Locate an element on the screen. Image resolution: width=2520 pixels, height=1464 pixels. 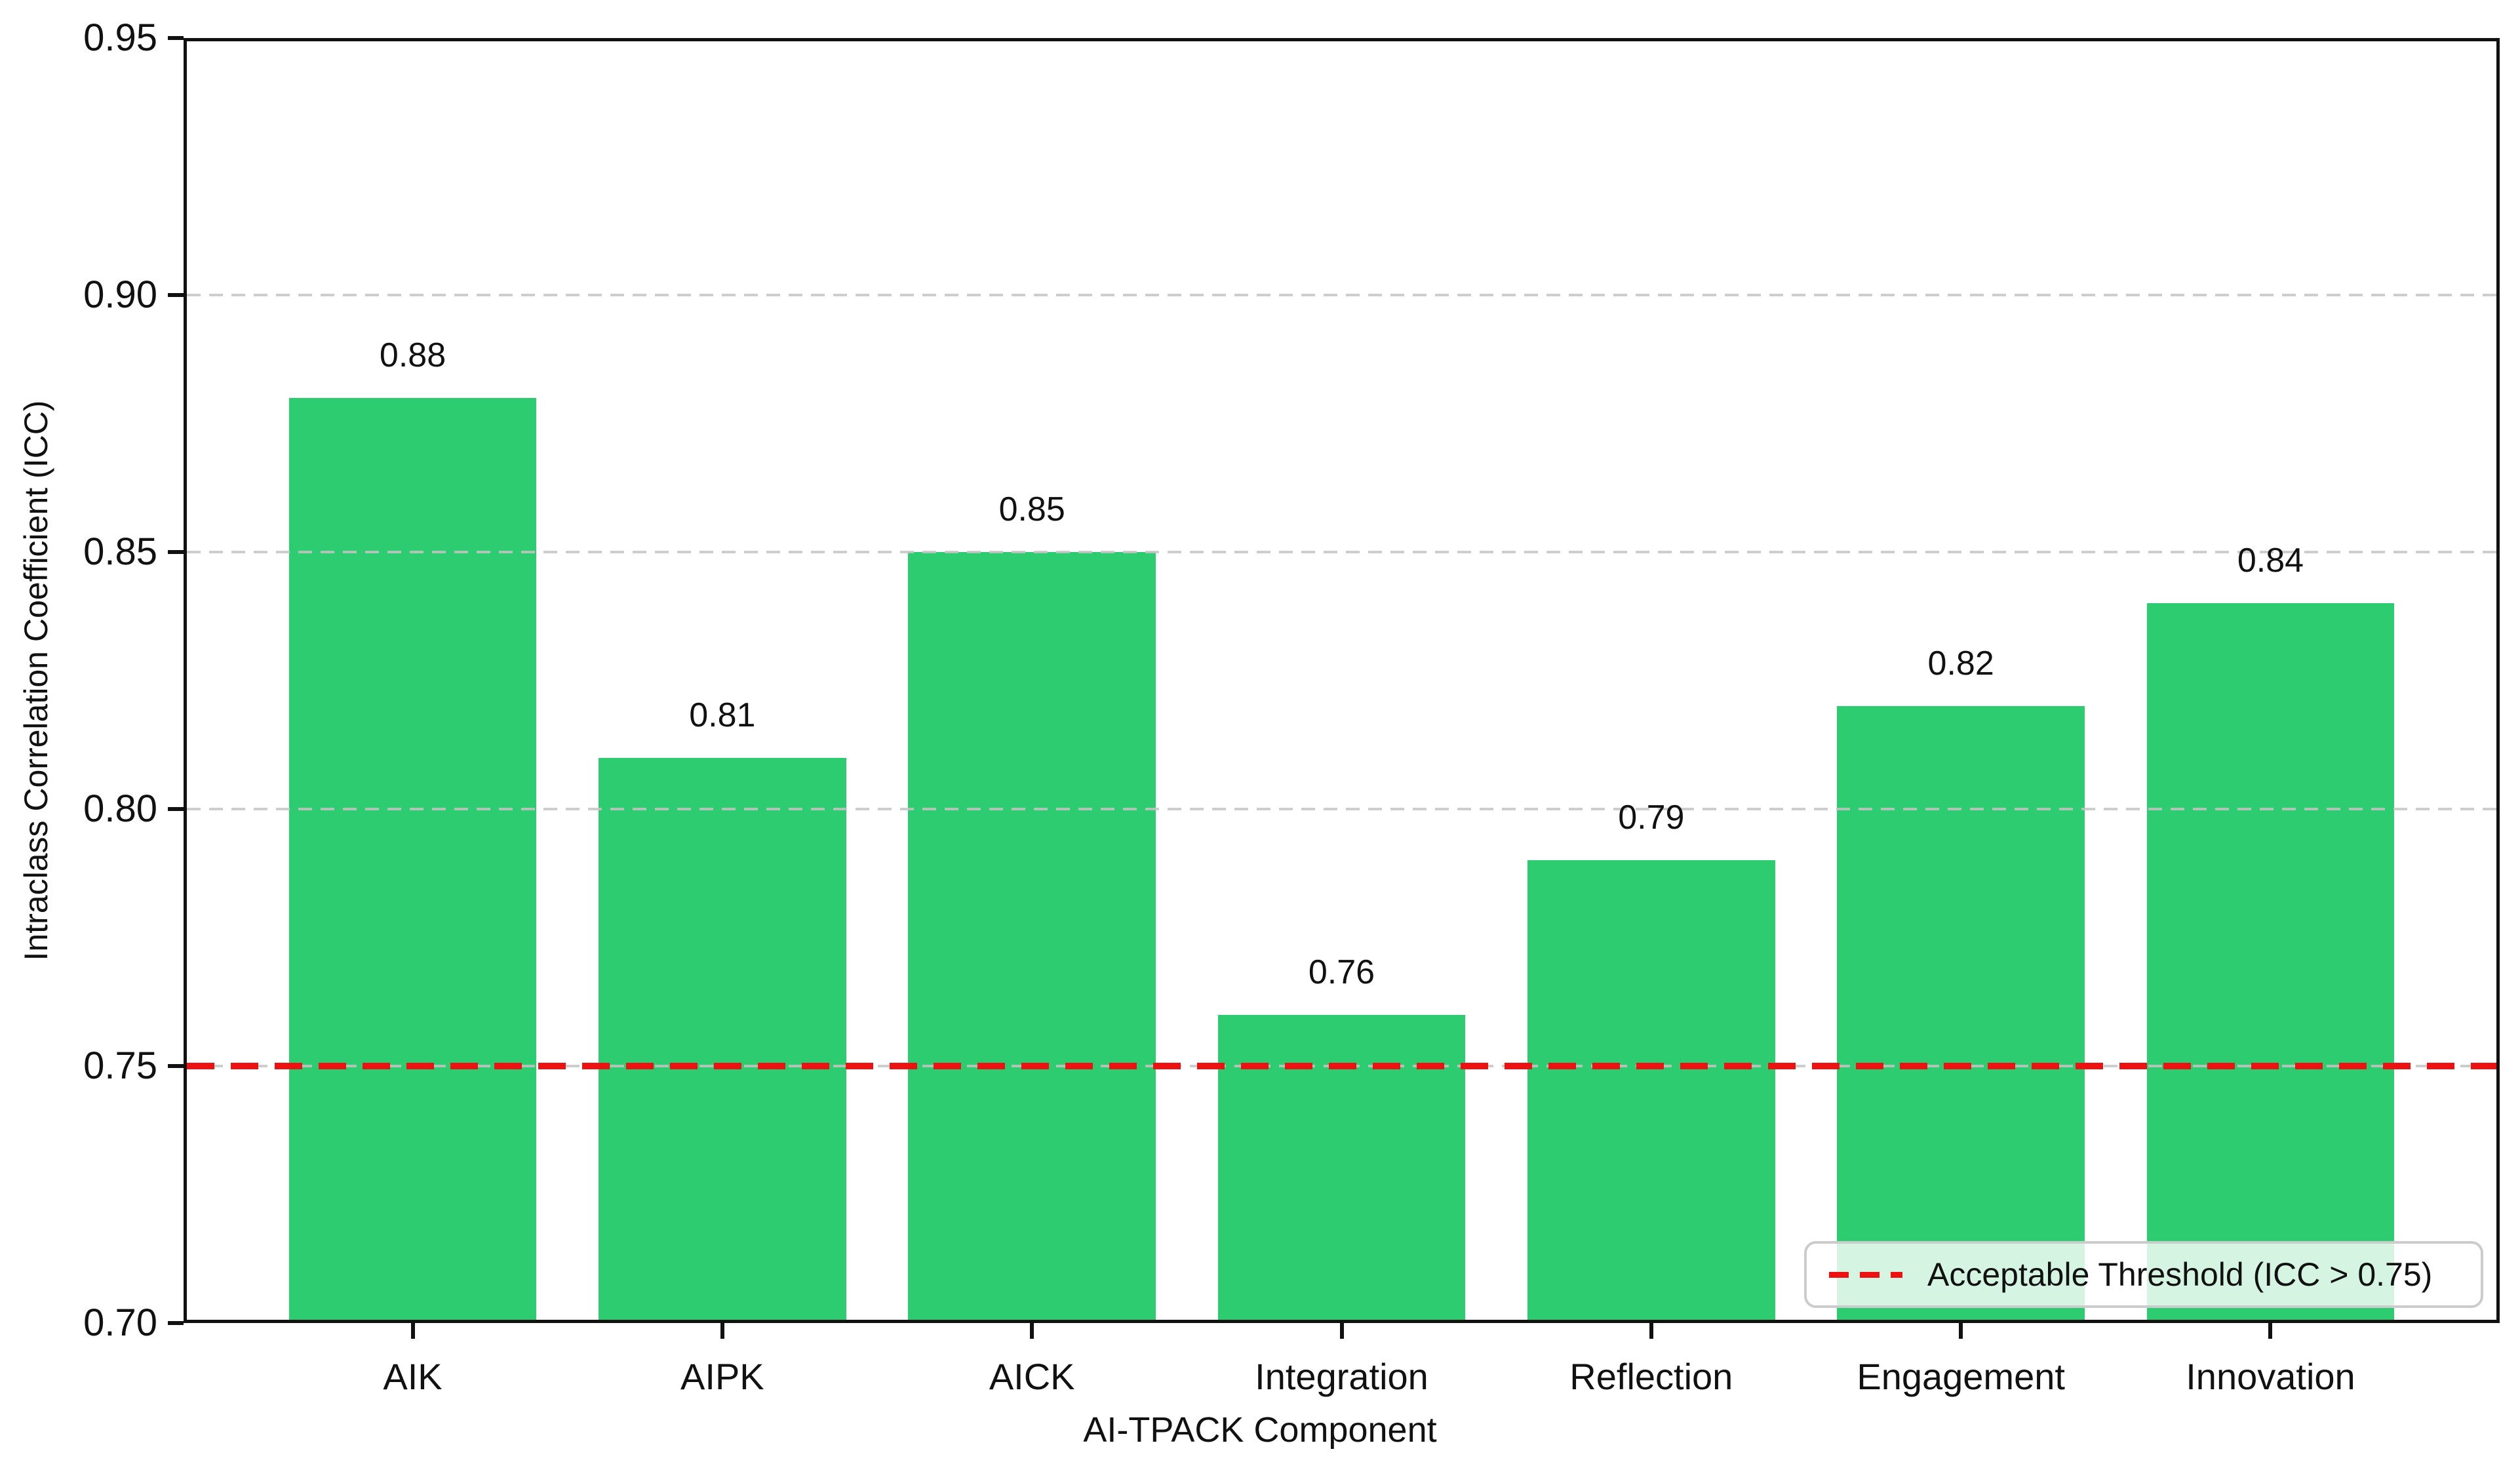
y-tick-mark-0.80 is located at coordinates (176, 809).